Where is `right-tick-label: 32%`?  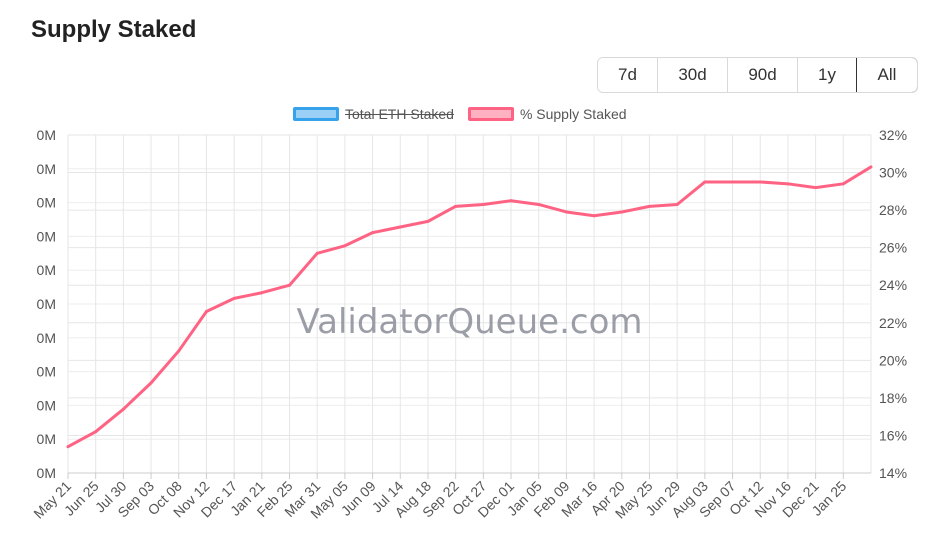
right-tick-label: 32% is located at coordinates (893, 135).